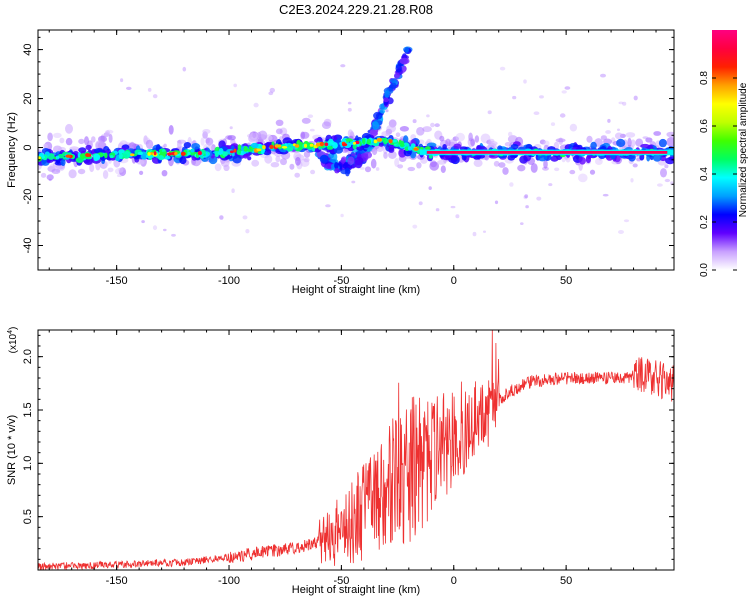  I want to click on spectrogram-y-axis-label: Frequency (Hz), so click(12, 150).